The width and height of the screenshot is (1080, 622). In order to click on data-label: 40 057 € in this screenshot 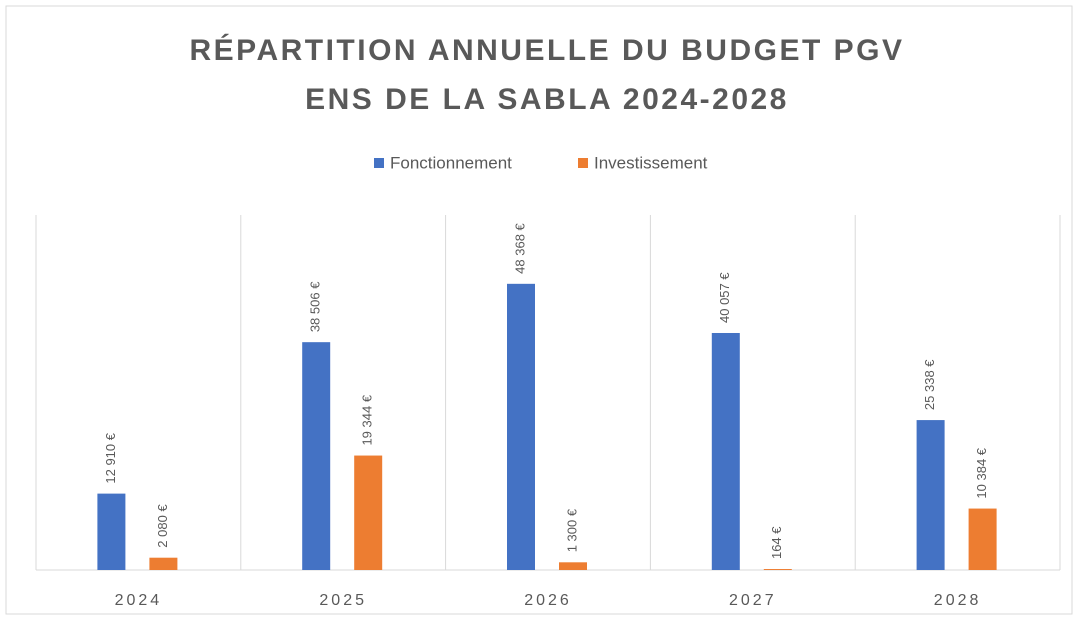, I will do `click(724, 297)`.